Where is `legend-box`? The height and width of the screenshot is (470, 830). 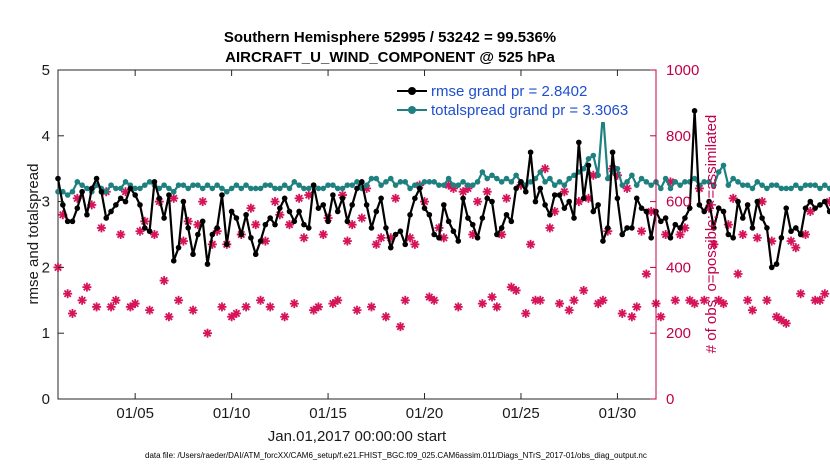 legend-box is located at coordinates (519, 100).